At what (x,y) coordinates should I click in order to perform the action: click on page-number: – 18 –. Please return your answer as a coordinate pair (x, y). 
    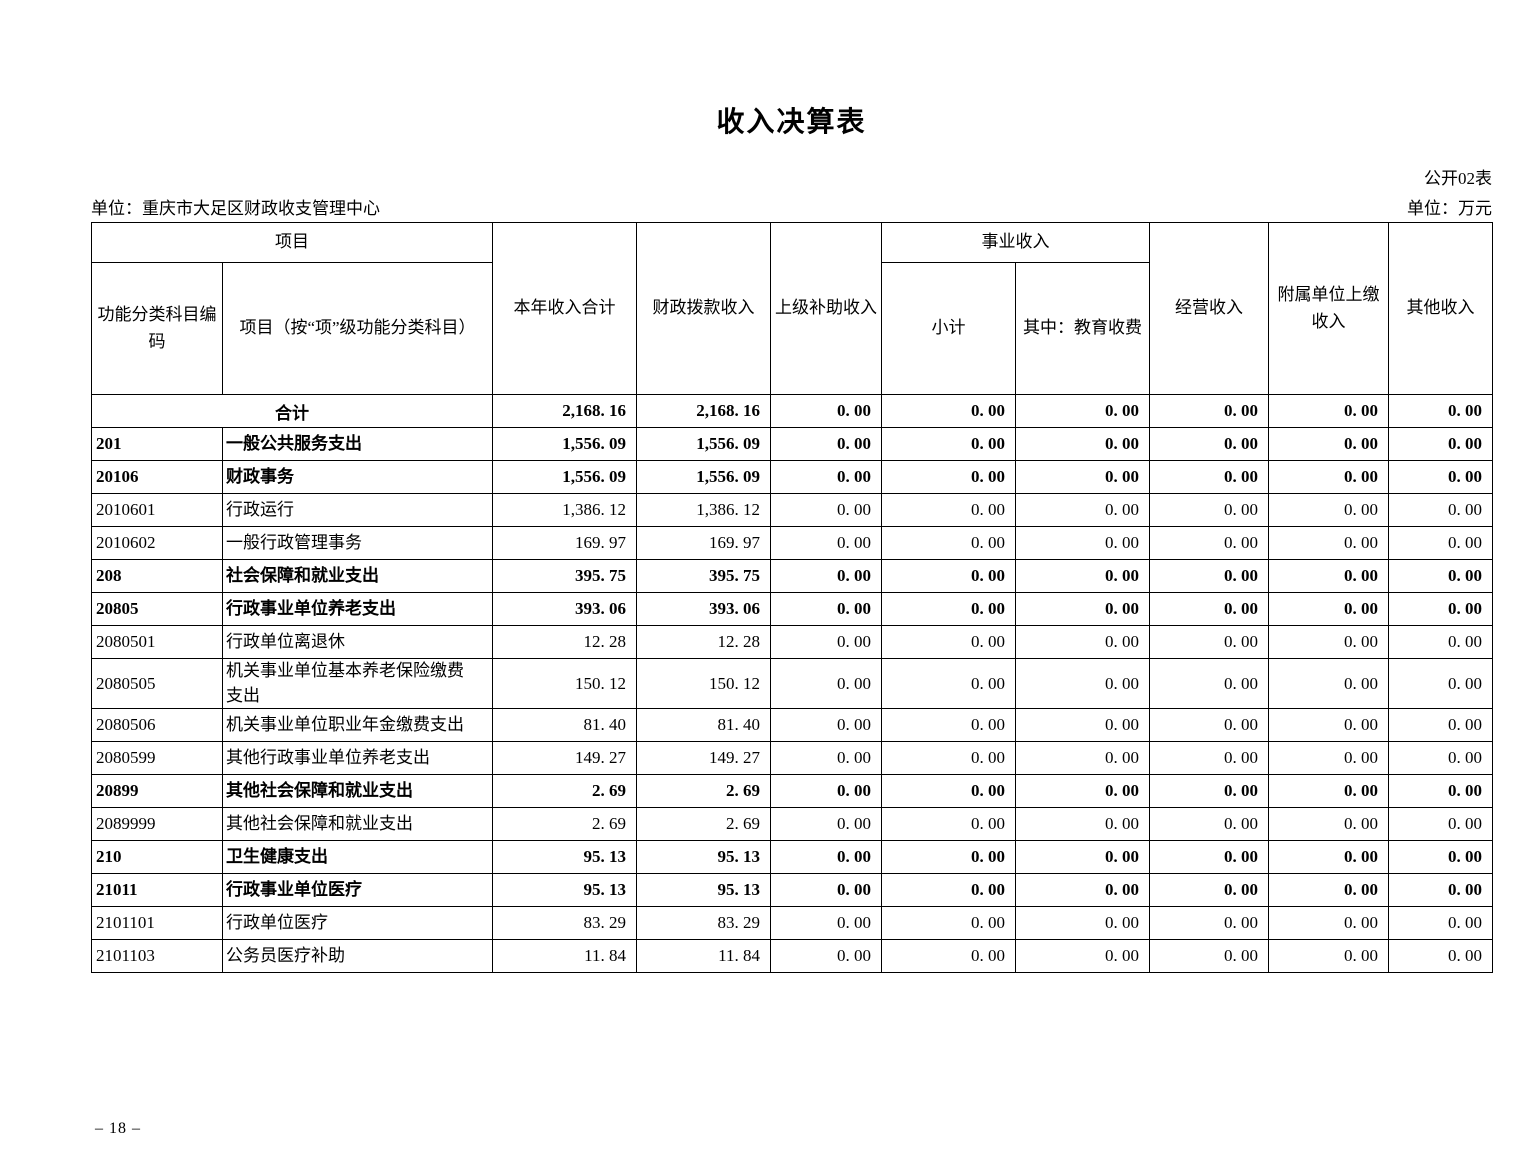
    Looking at the image, I should click on (118, 1128).